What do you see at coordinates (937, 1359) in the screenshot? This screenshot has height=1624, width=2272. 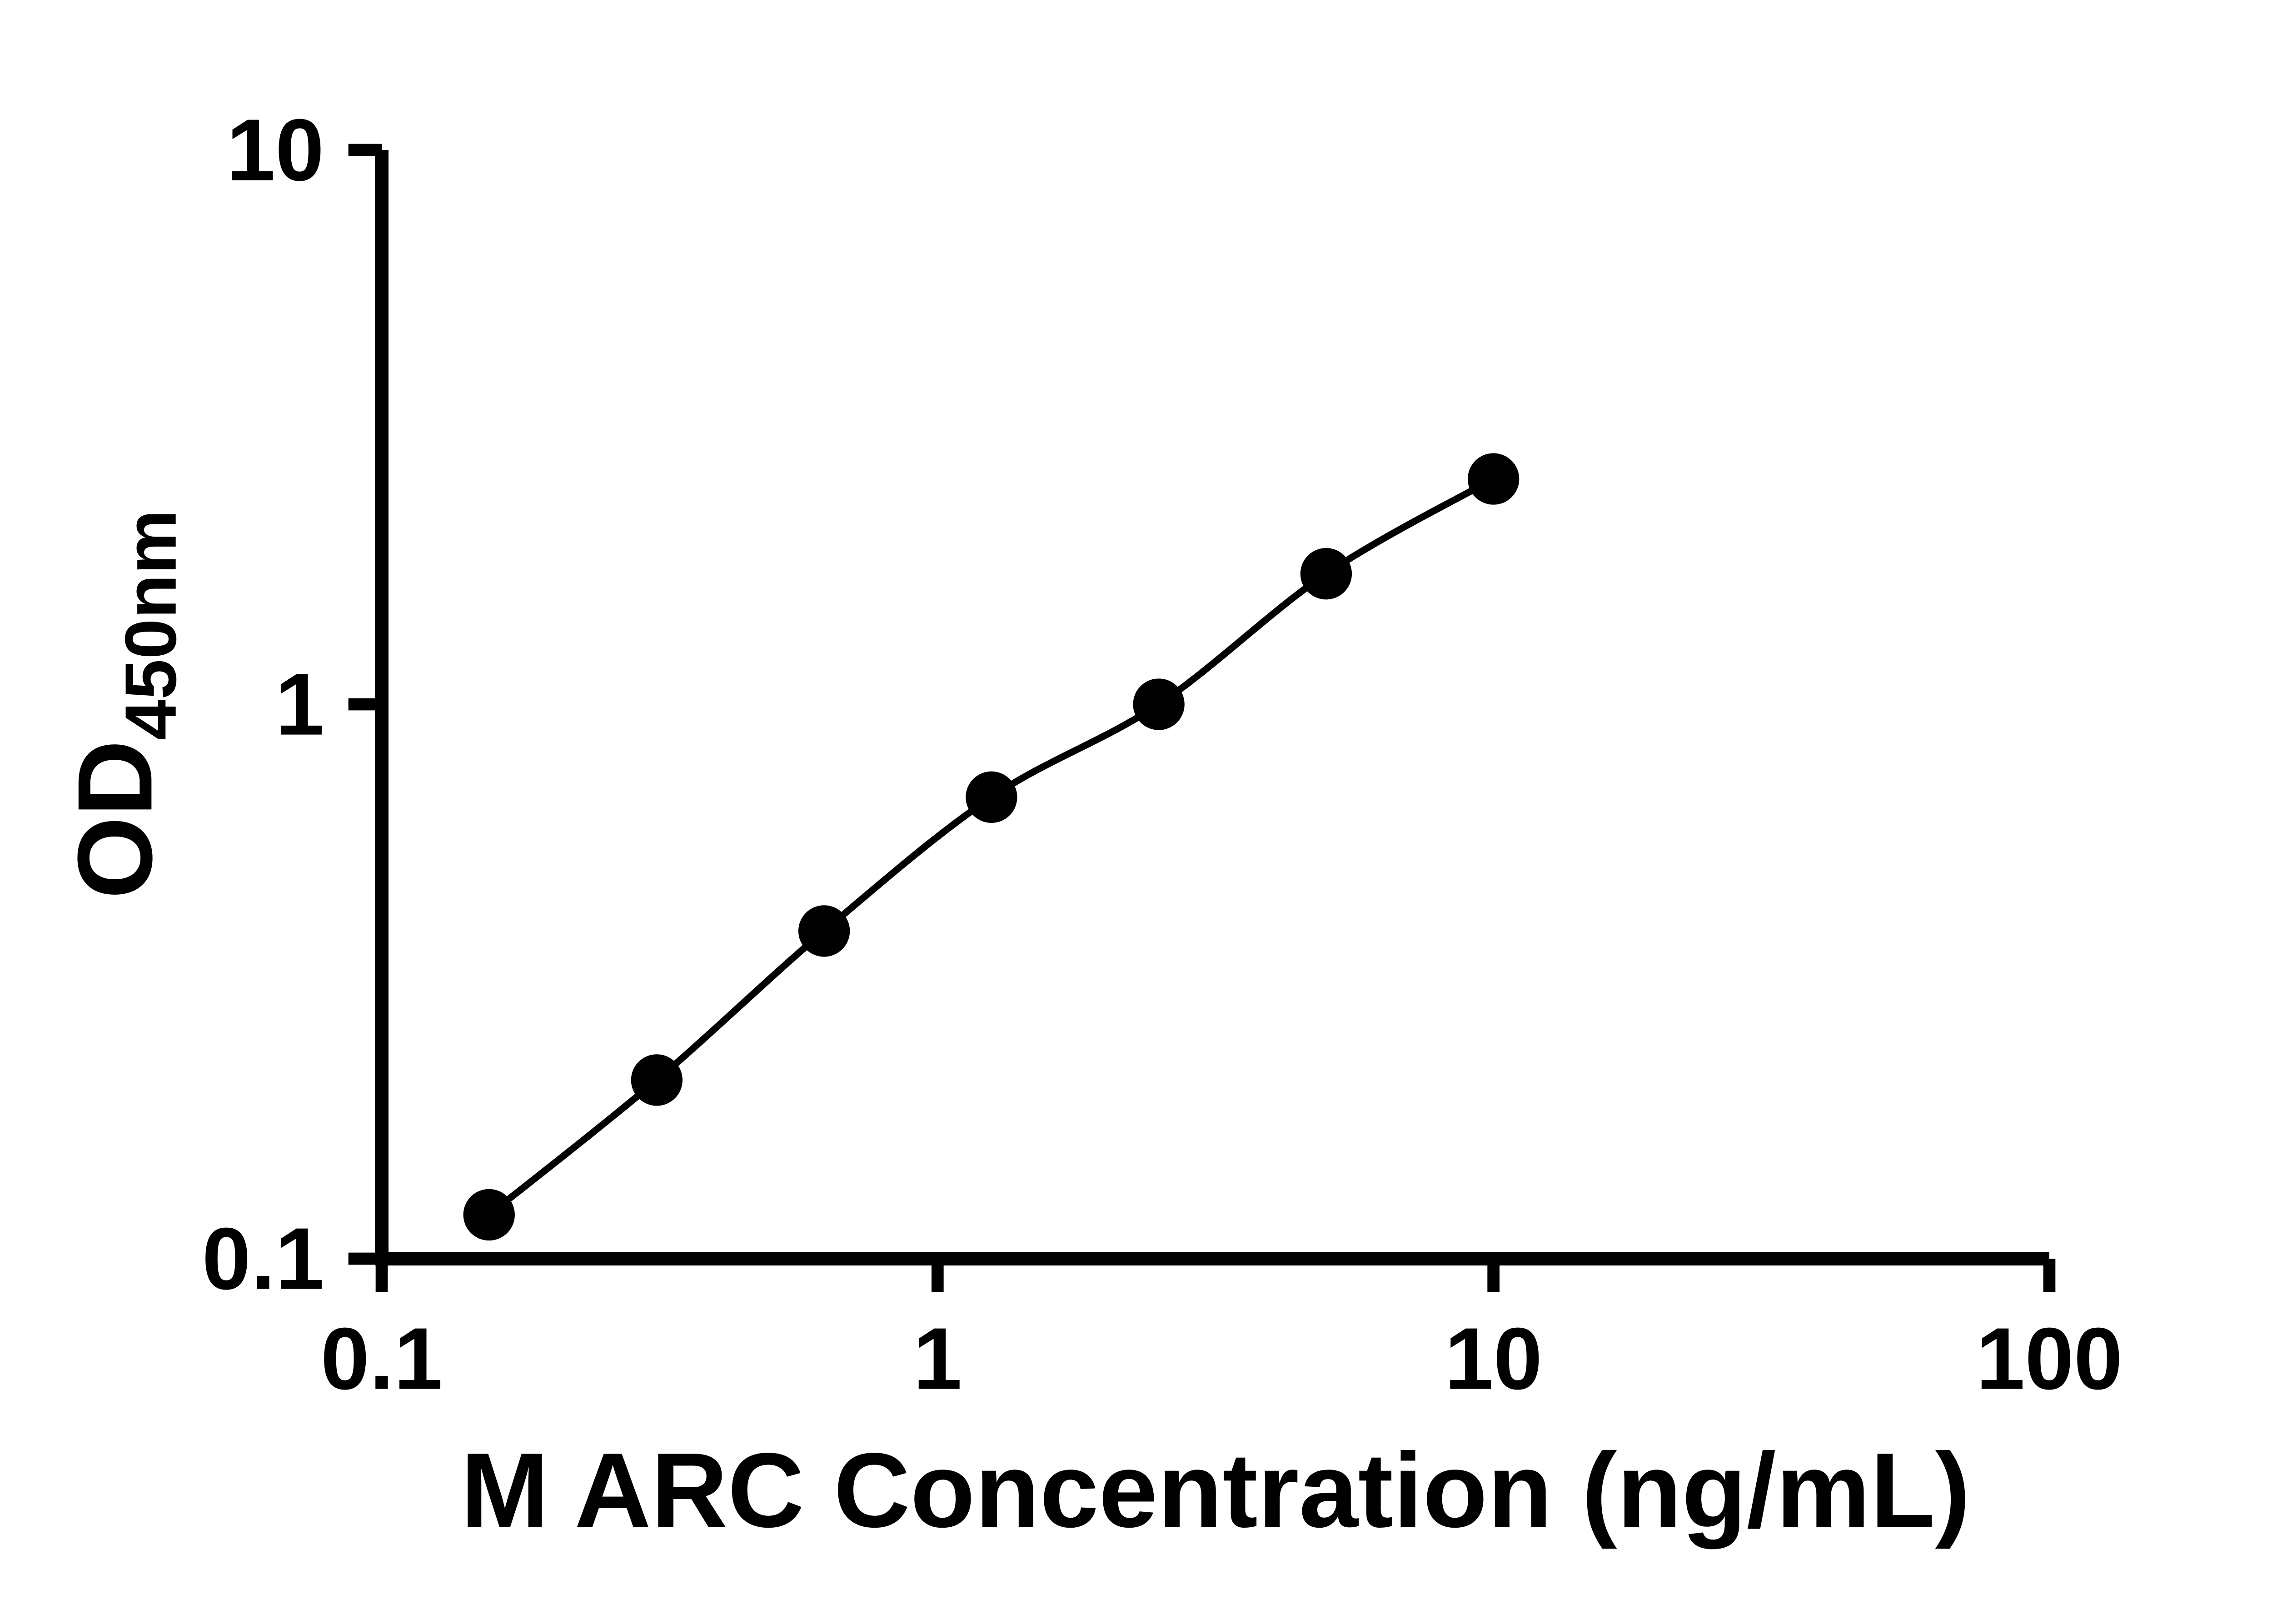 I see `x-tick-label: 1` at bounding box center [937, 1359].